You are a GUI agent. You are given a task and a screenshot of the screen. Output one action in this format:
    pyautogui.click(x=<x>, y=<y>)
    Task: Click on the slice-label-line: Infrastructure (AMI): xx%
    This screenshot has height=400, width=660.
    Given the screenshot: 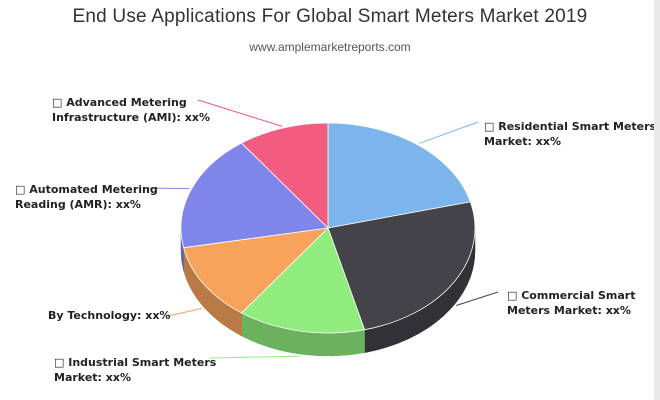 What is the action you would take?
    pyautogui.click(x=131, y=117)
    